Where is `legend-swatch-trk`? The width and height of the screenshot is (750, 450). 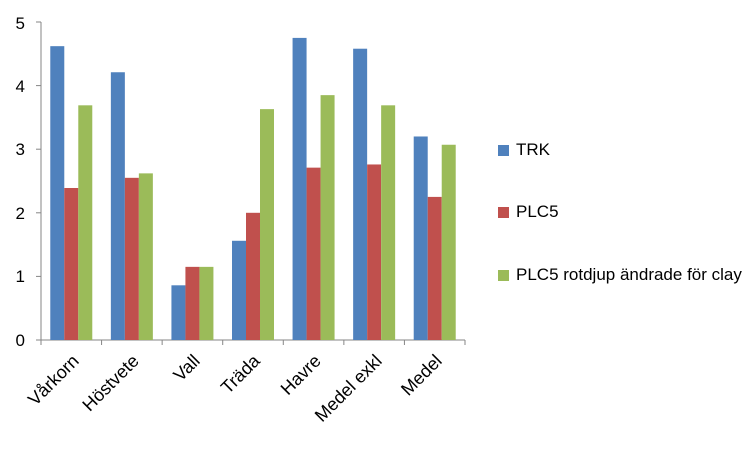 legend-swatch-trk is located at coordinates (503, 150).